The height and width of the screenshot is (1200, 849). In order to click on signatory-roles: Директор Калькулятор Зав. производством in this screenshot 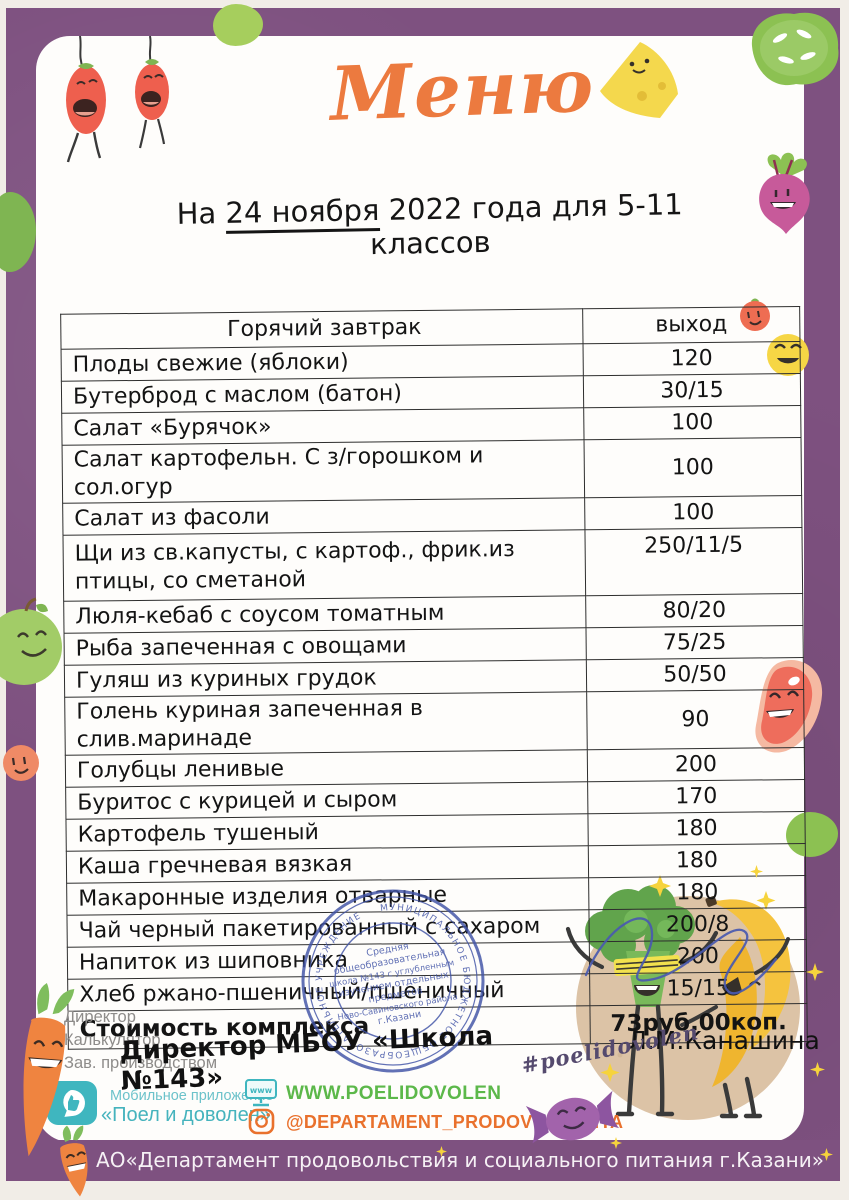, I will do `click(140, 1040)`.